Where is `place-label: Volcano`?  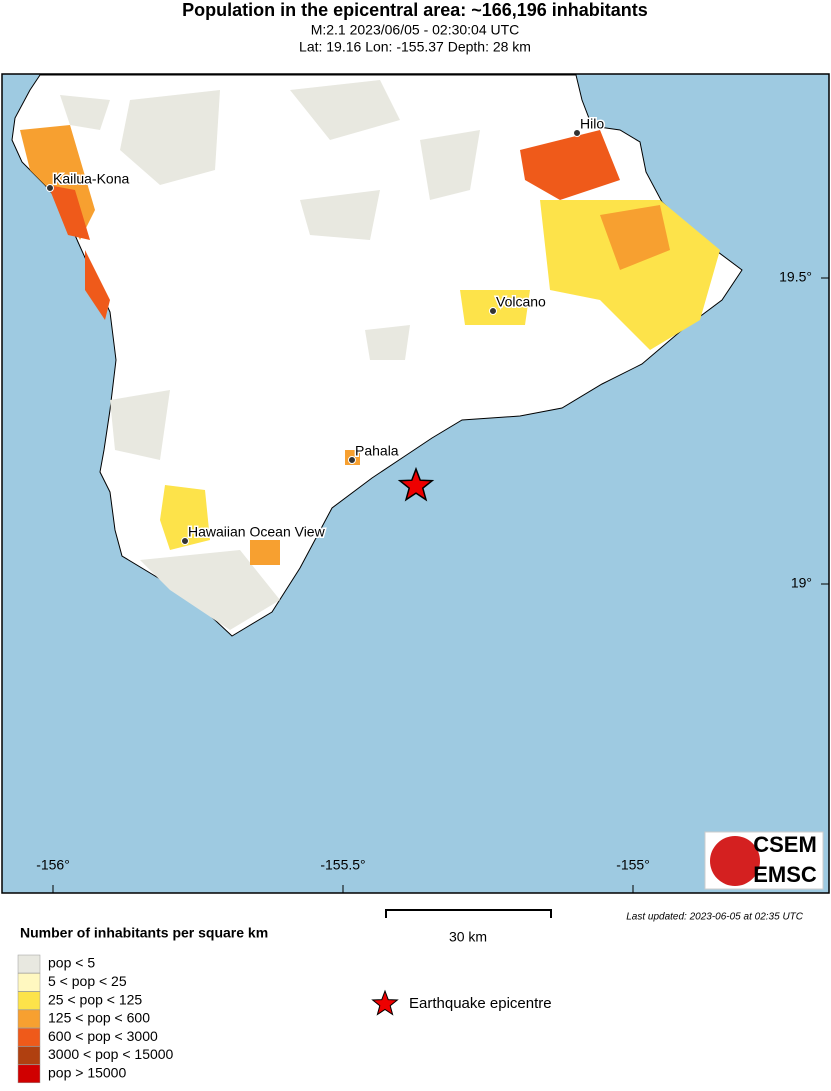
place-label: Volcano is located at coordinates (521, 302).